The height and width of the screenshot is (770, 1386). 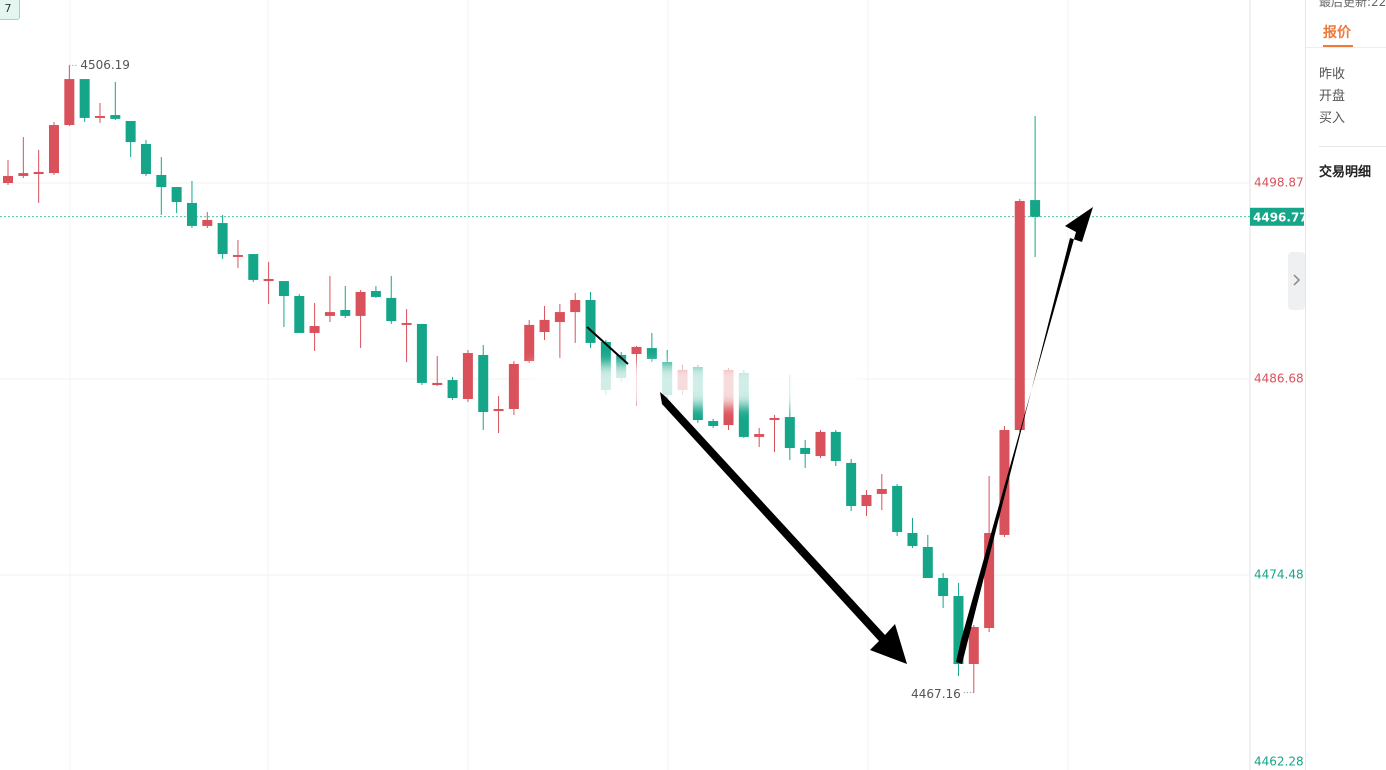 What do you see at coordinates (1337, 33) in the screenshot?
I see `quote-tab: 报价` at bounding box center [1337, 33].